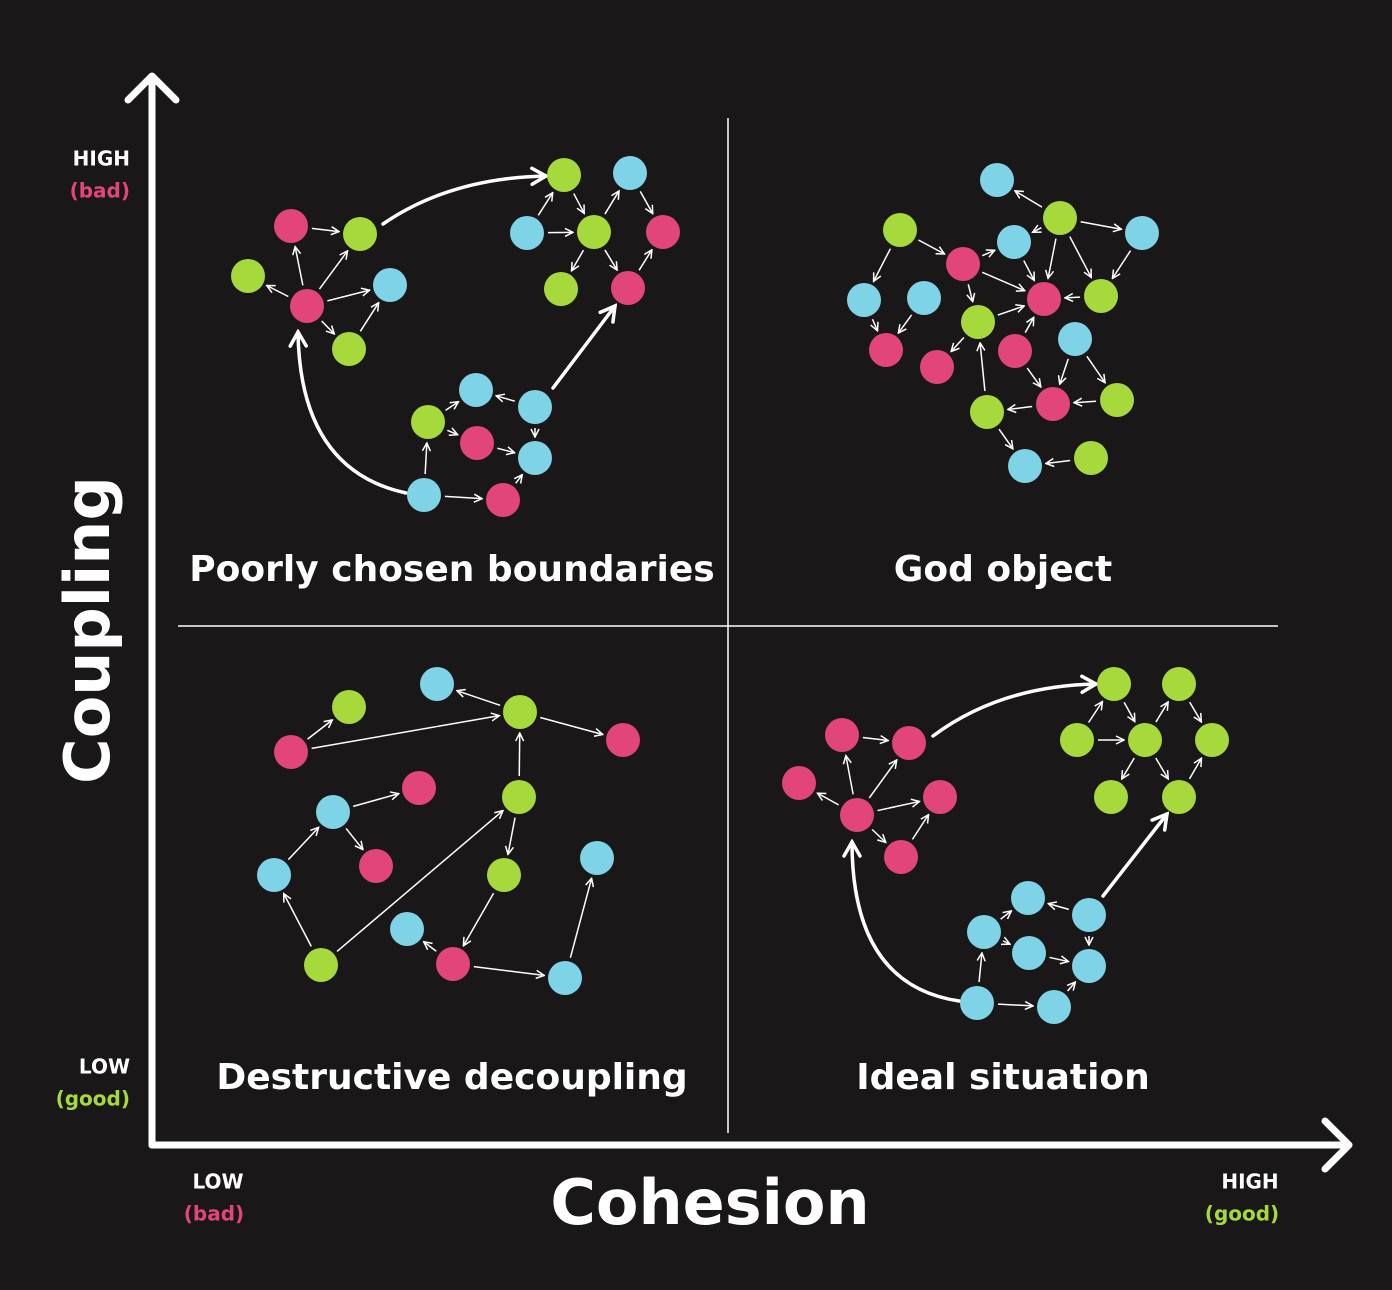 This screenshot has height=1290, width=1392. What do you see at coordinates (451, 569) in the screenshot?
I see `quadrant-title: Poorly chosen boundaries` at bounding box center [451, 569].